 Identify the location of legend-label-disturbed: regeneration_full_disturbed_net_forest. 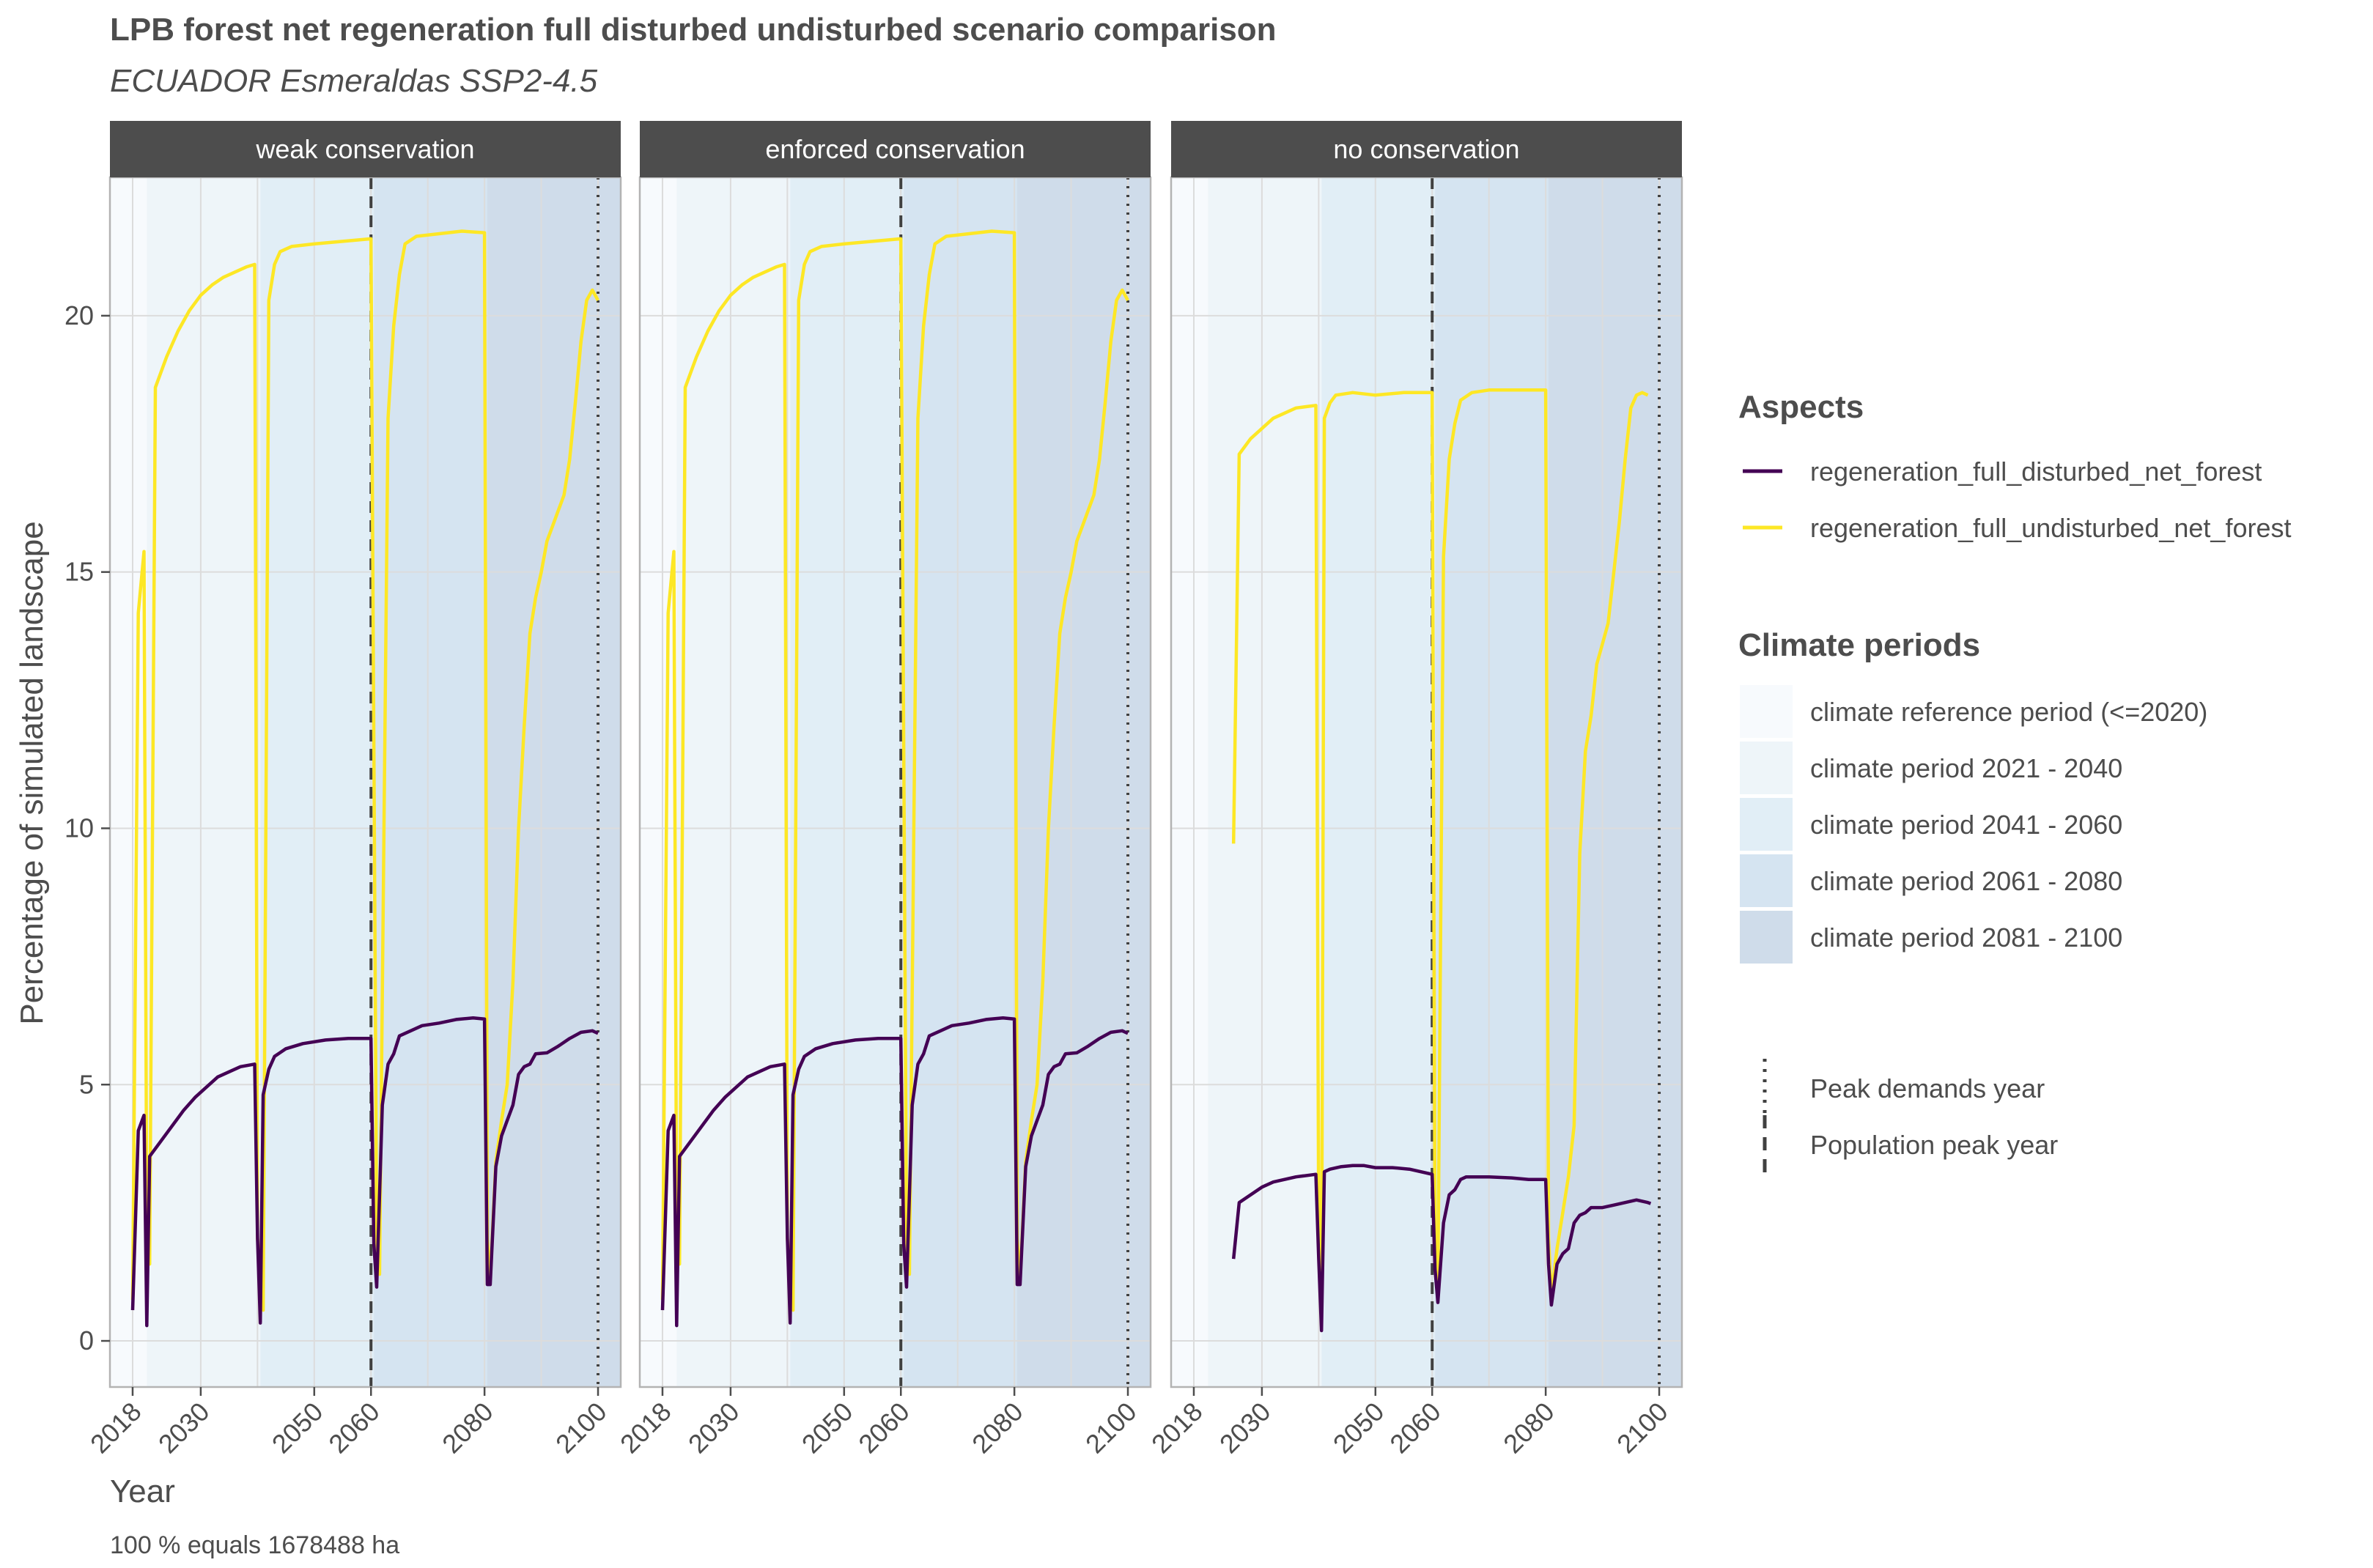
(2036, 471).